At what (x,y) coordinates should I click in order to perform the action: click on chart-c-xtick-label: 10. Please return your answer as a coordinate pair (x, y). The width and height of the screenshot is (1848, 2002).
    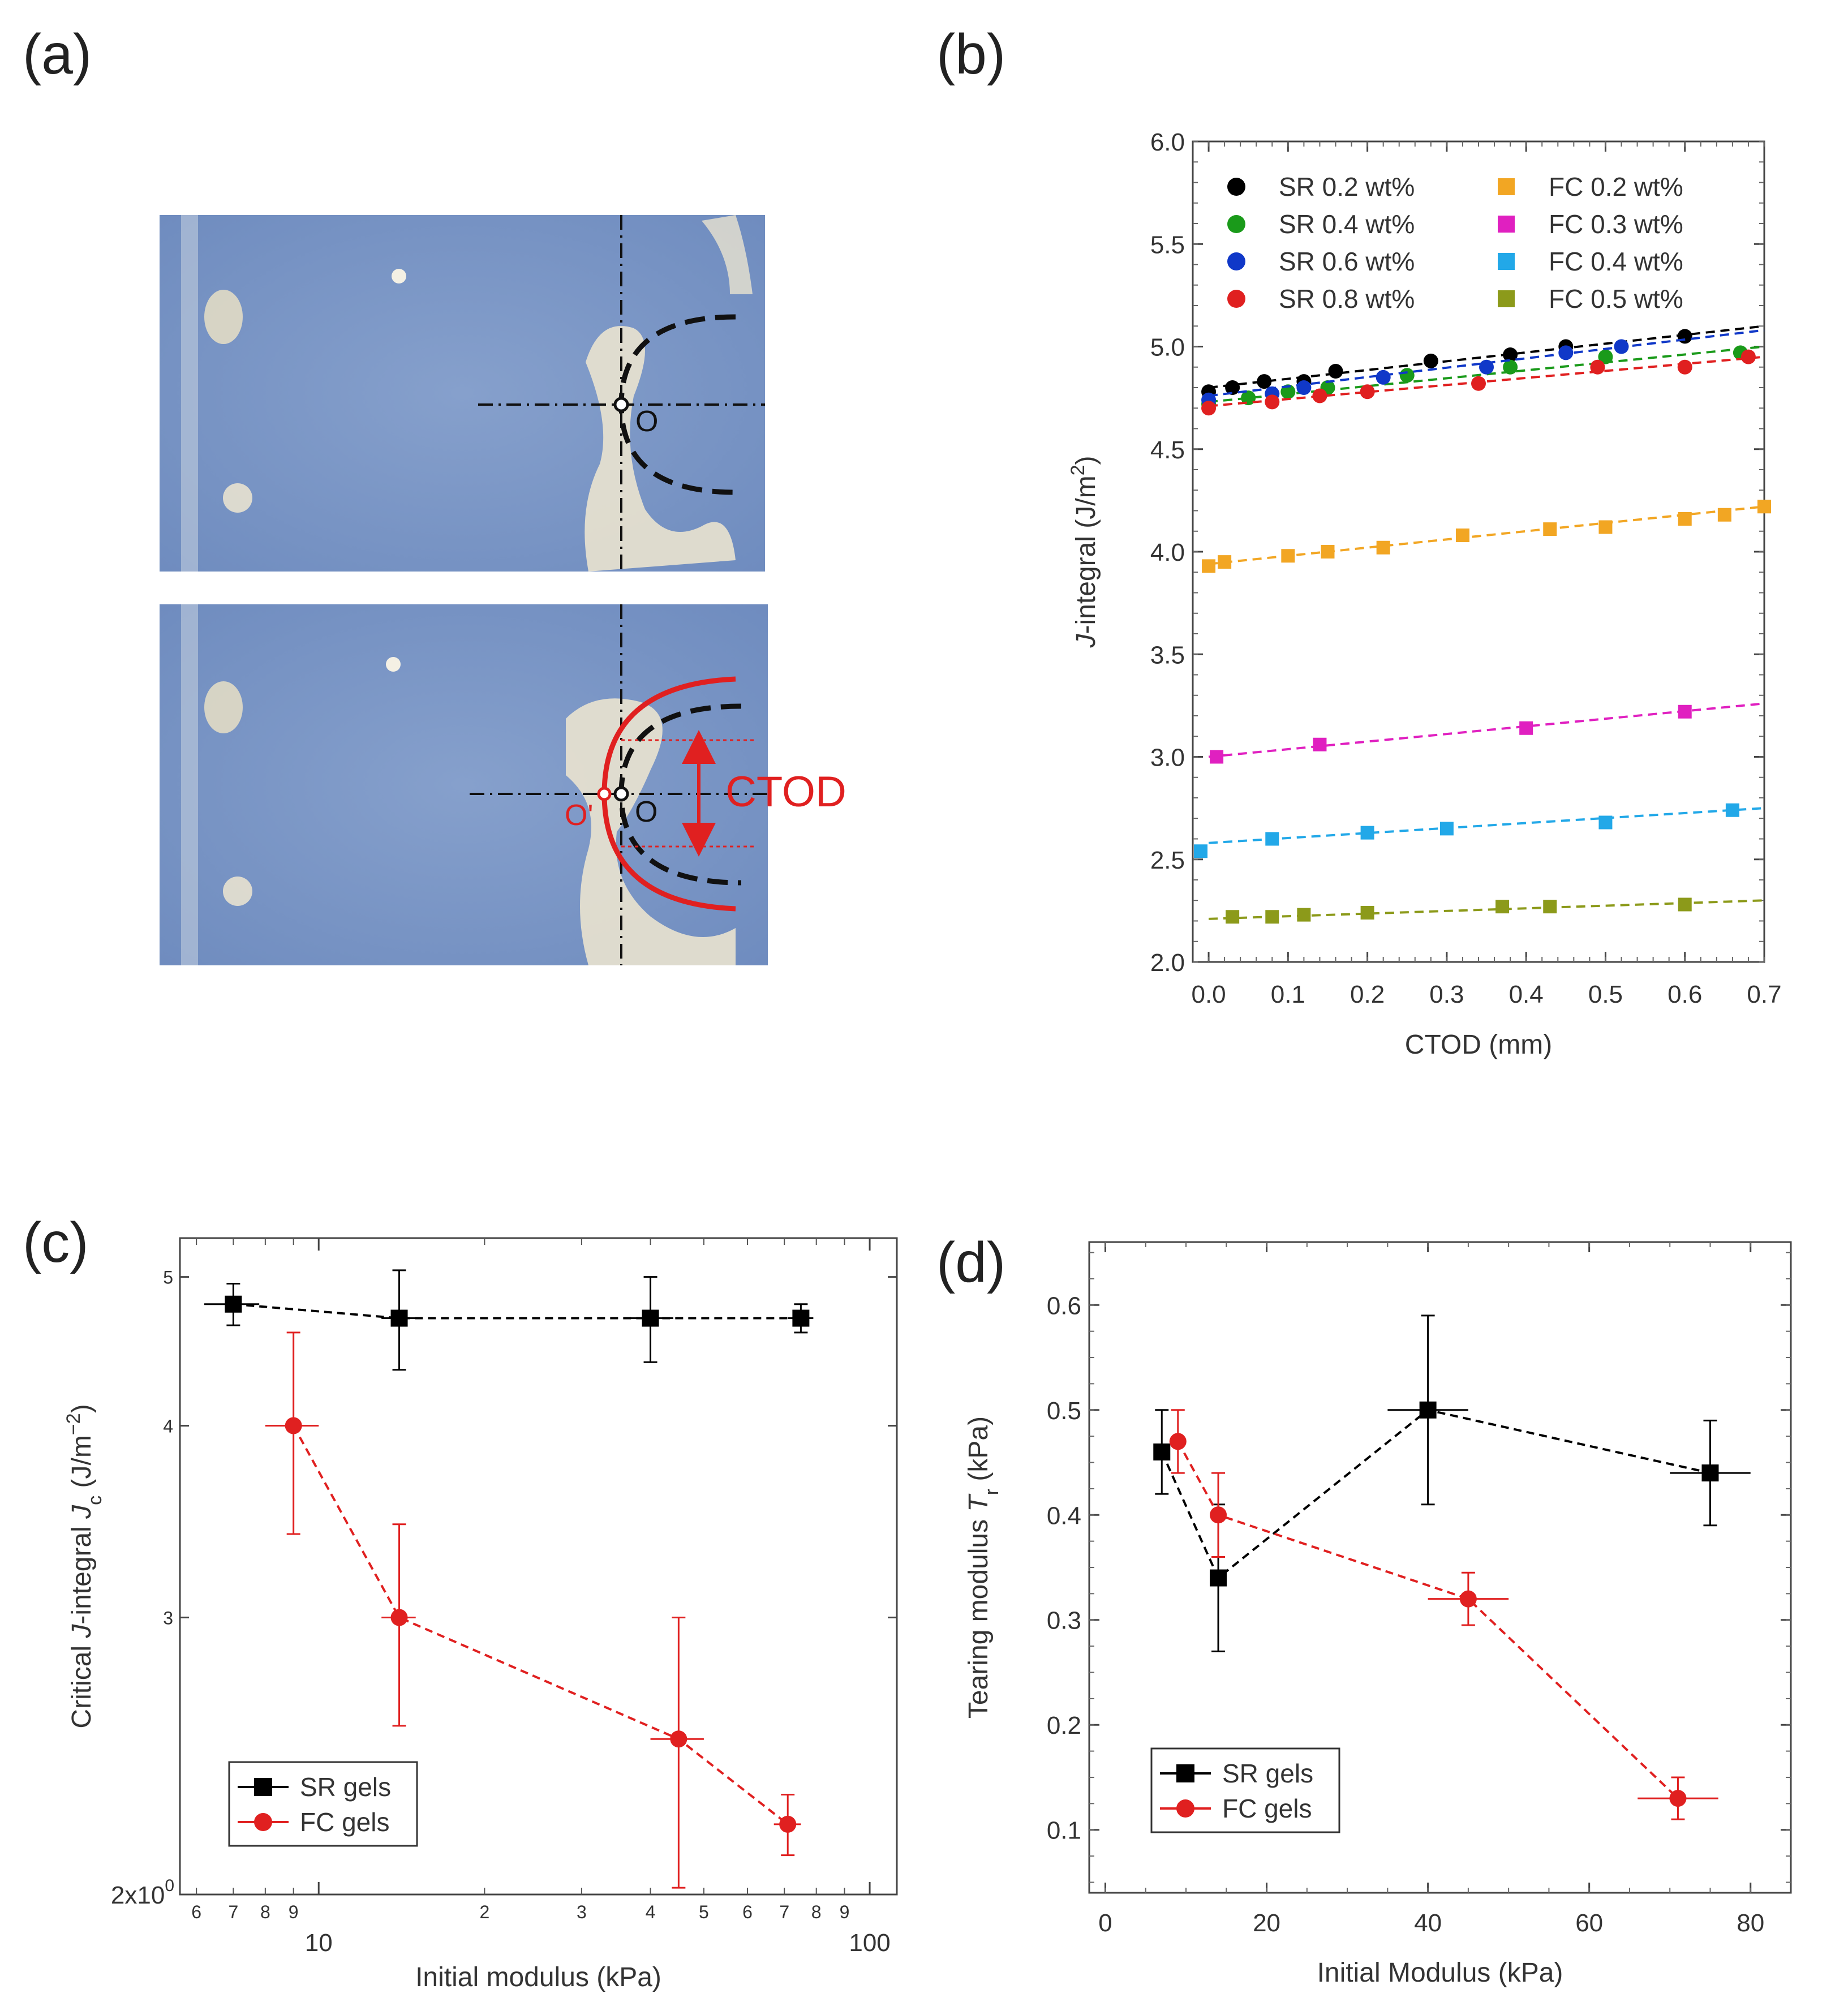
    Looking at the image, I should click on (319, 1943).